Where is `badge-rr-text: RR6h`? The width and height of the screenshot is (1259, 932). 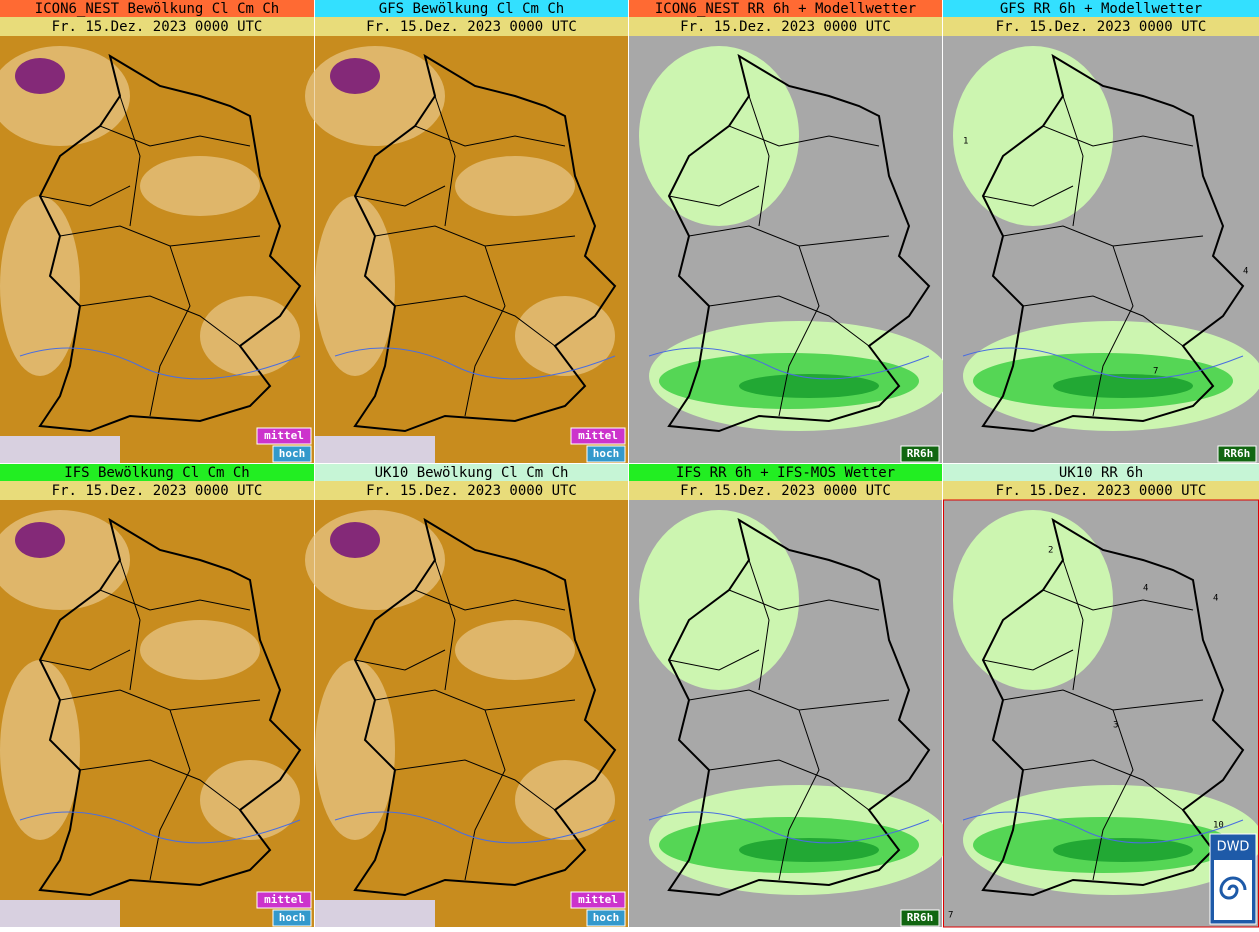
badge-rr-text: RR6h is located at coordinates (1237, 453).